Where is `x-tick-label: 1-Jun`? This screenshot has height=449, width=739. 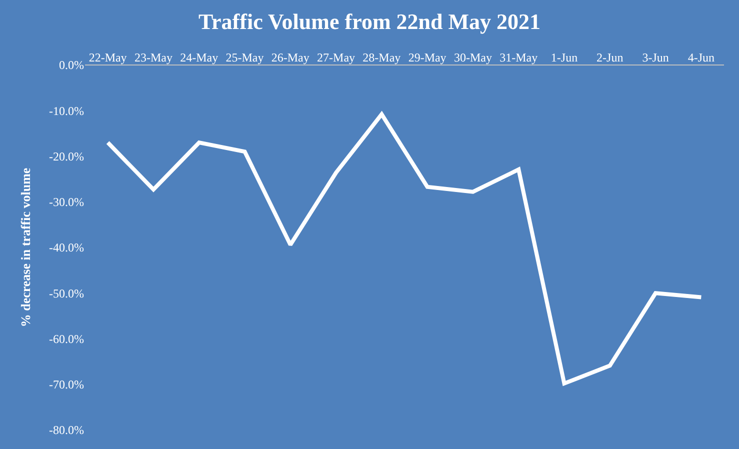 x-tick-label: 1-Jun is located at coordinates (564, 57).